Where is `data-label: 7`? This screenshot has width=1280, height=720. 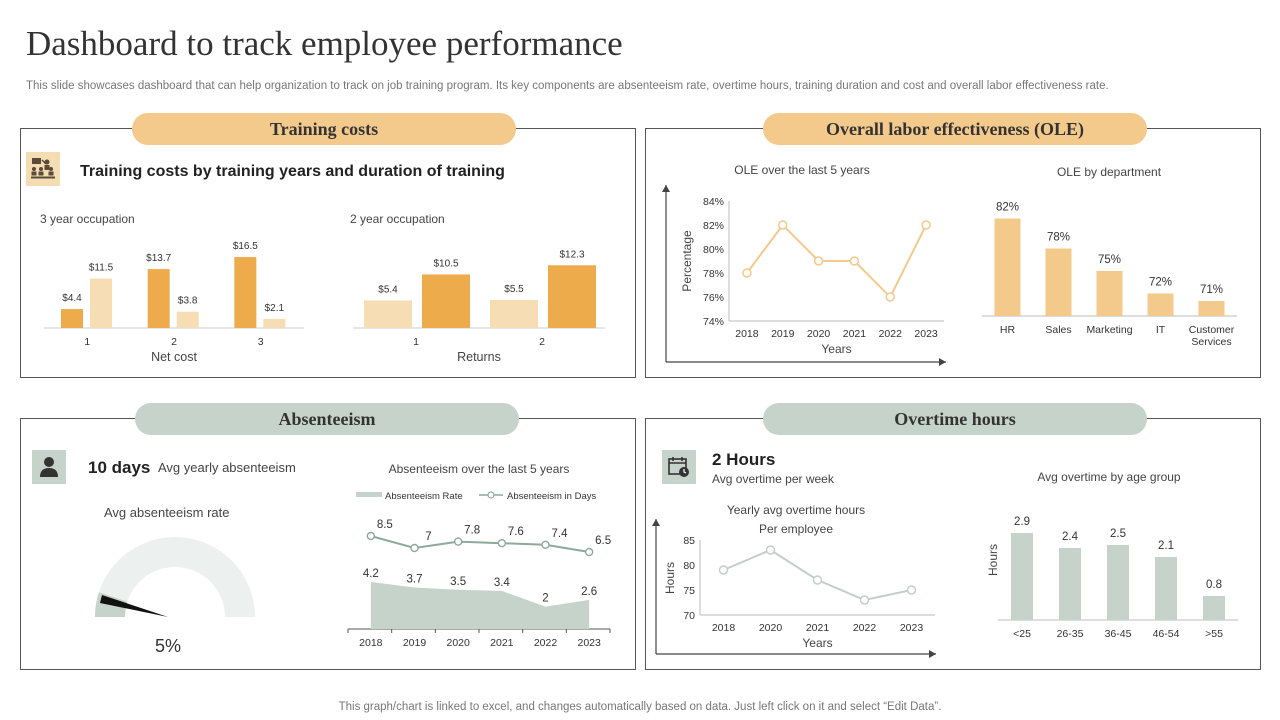 data-label: 7 is located at coordinates (428, 537).